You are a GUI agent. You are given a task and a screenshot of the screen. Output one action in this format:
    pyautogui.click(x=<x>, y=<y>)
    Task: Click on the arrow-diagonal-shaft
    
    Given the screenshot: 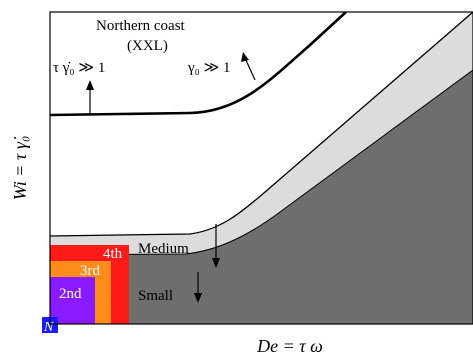 What is the action you would take?
    pyautogui.click(x=250, y=69)
    